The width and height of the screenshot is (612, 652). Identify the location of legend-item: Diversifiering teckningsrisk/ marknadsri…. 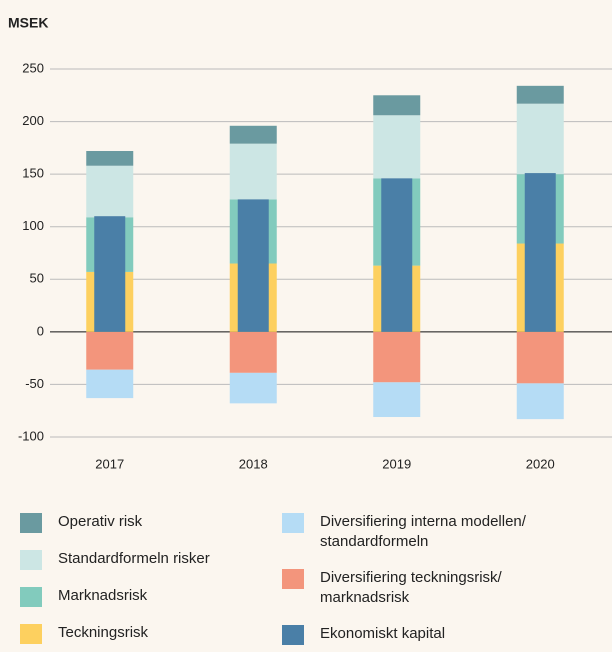
(428, 588).